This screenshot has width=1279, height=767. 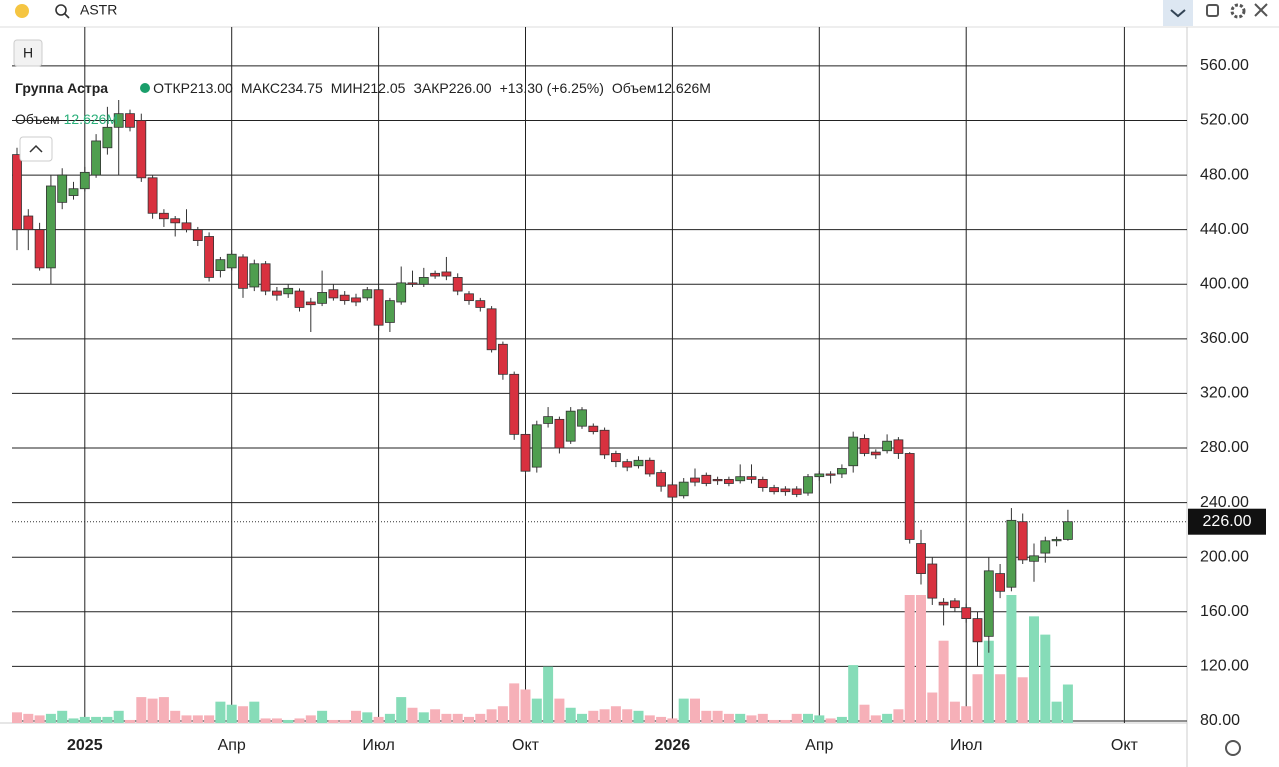 What do you see at coordinates (1125, 745) in the screenshot?
I see `x-tick-label: Окт` at bounding box center [1125, 745].